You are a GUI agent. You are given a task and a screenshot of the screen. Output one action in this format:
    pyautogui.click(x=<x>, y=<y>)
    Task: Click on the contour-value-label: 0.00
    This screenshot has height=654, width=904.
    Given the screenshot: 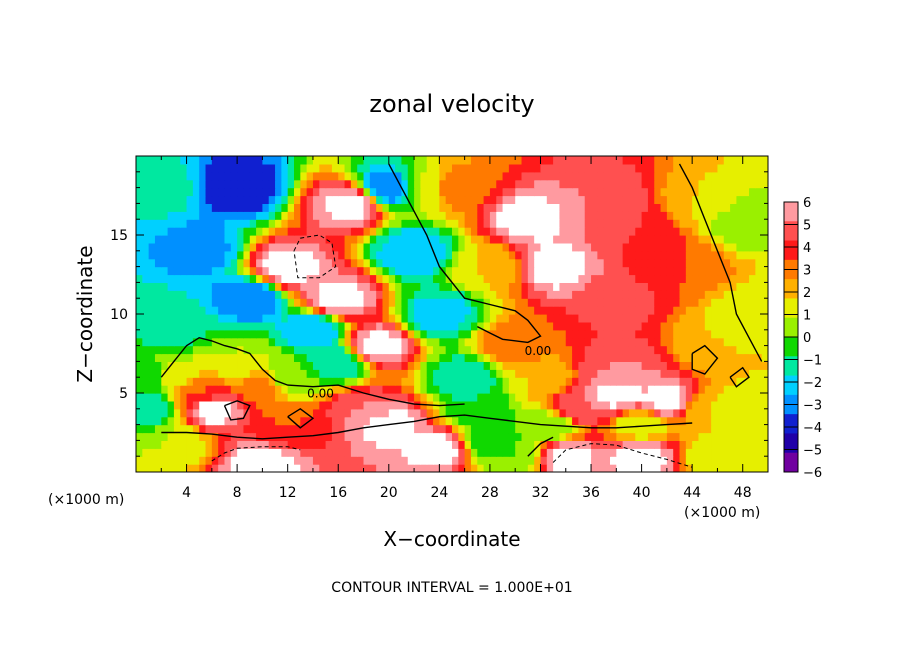 What is the action you would take?
    pyautogui.click(x=320, y=394)
    